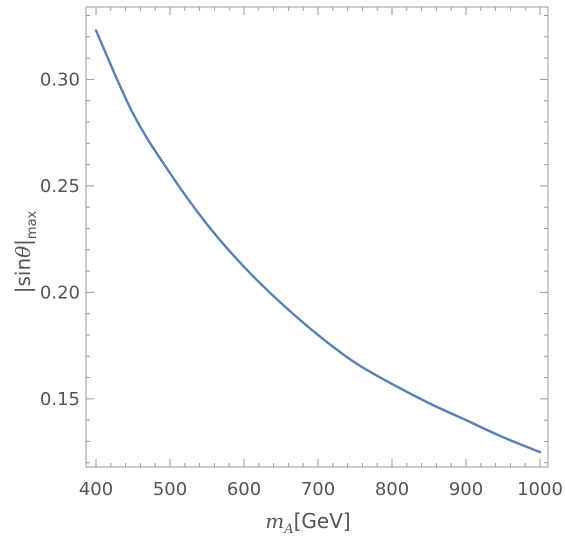 This screenshot has height=538, width=565. What do you see at coordinates (60, 292) in the screenshot?
I see `y-tick-label: 0.20` at bounding box center [60, 292].